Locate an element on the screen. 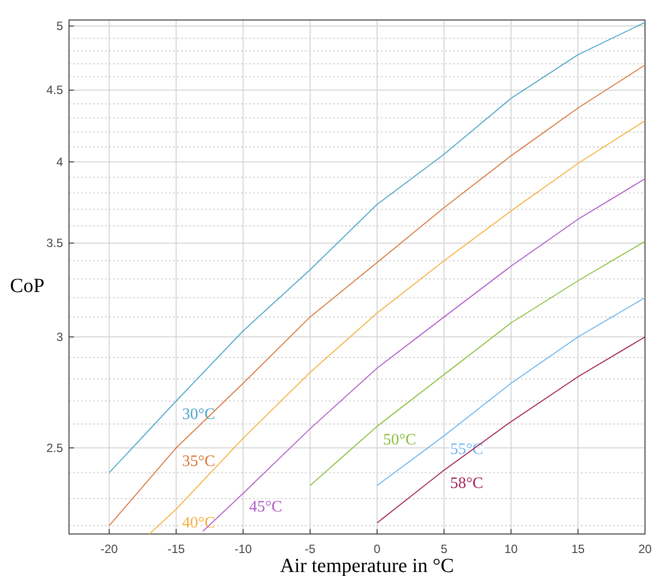 This screenshot has width=659, height=576. y-tick-label: 4.5 is located at coordinates (55, 90).